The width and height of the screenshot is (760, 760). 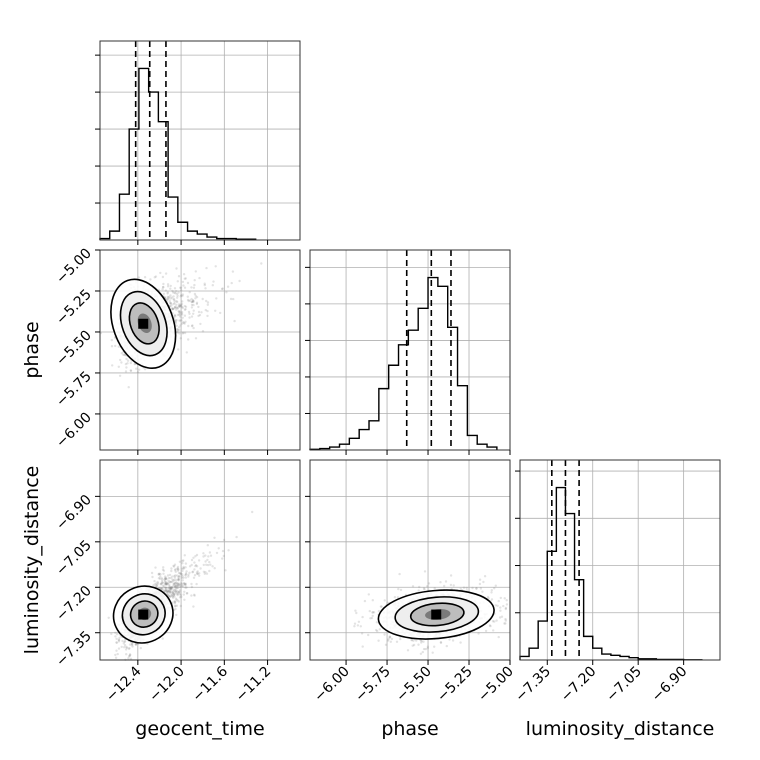 I want to click on contour-line, so click(x=143, y=323).